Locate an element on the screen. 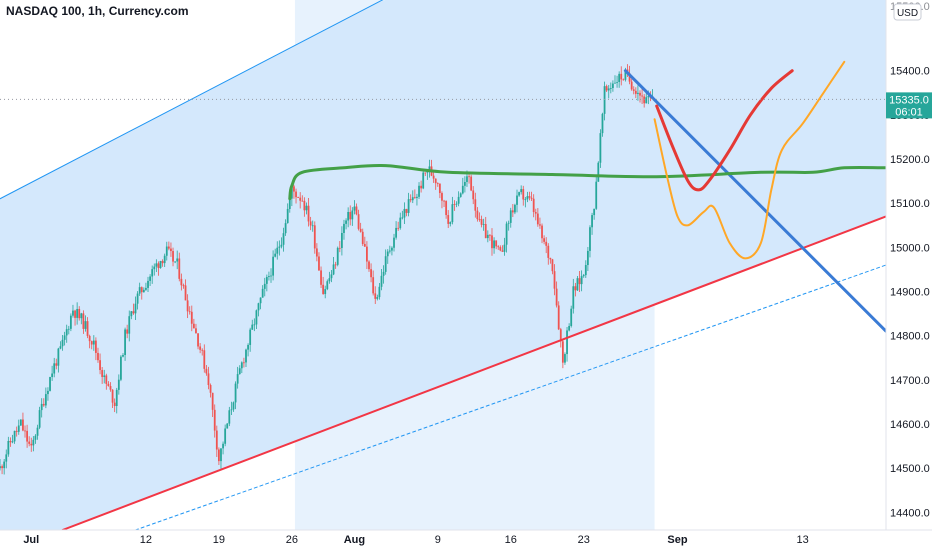 Image resolution: width=932 pixels, height=555 pixels. price-scale-bg is located at coordinates (909, 265).